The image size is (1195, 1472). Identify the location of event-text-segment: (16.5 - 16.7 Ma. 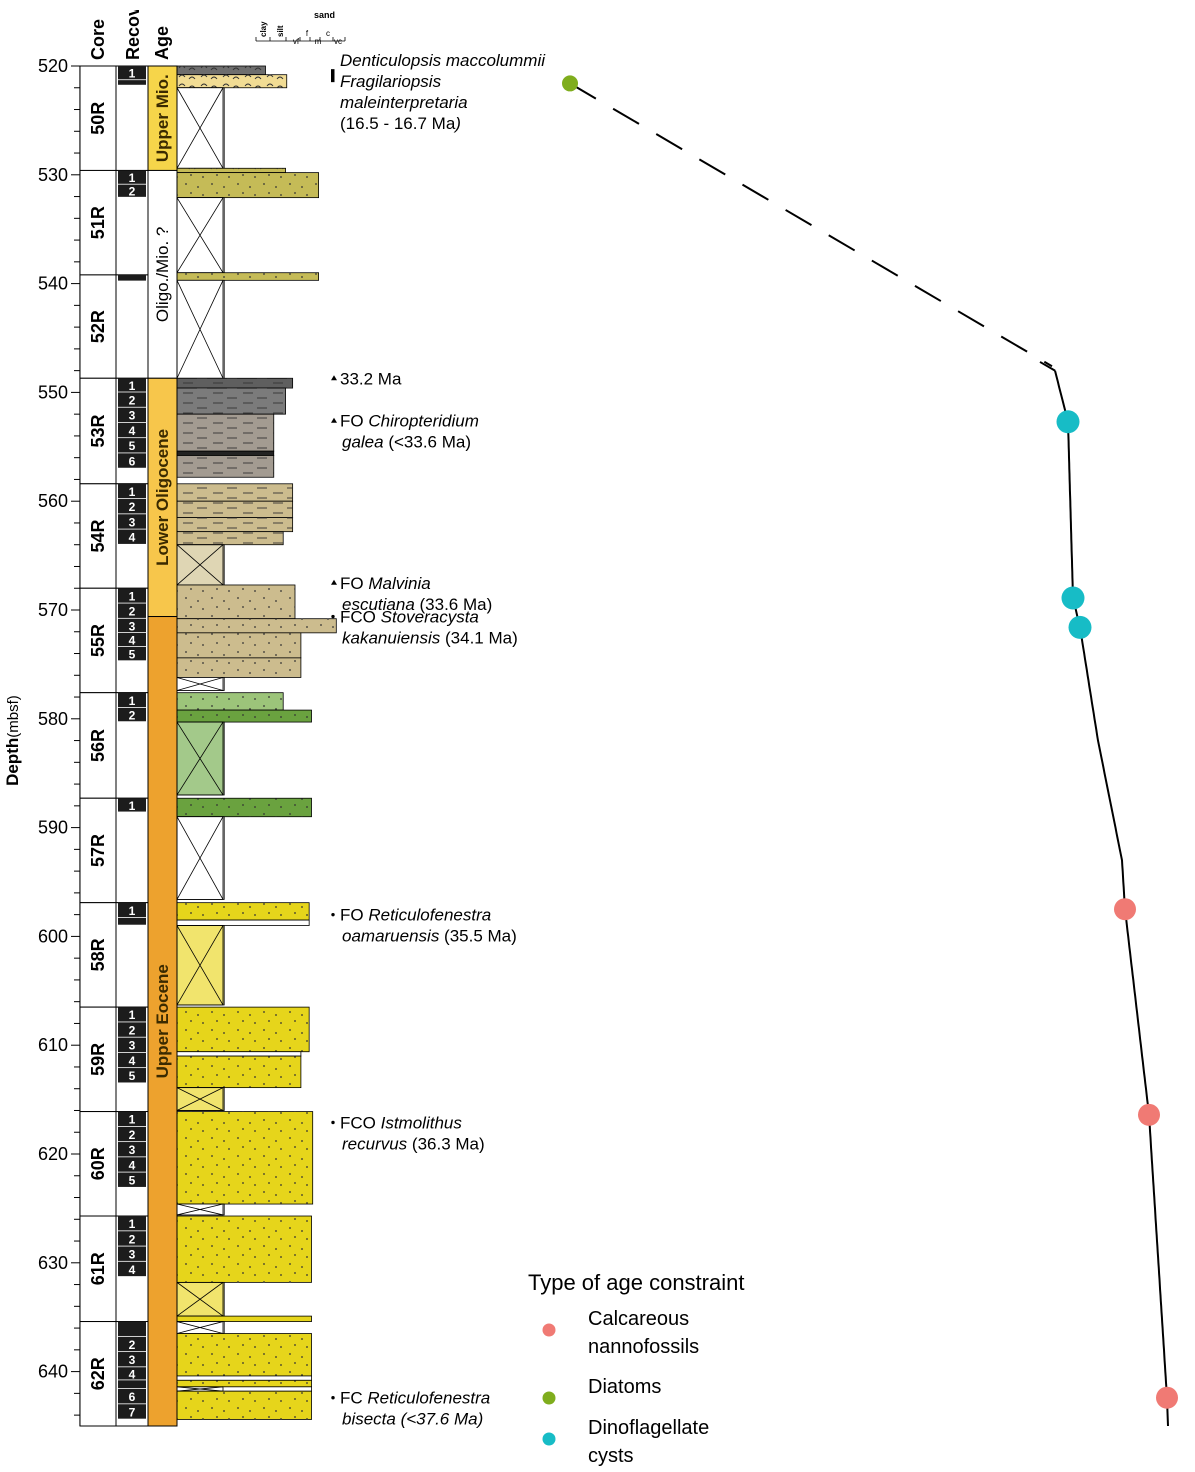
(398, 123).